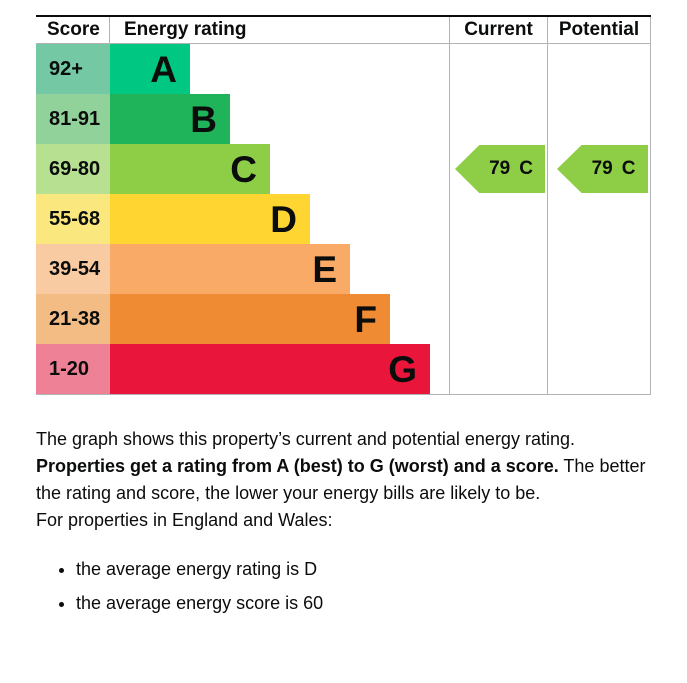 This screenshot has width=687, height=683. I want to click on regions-heading: For properties in England and Wales:, so click(184, 520).